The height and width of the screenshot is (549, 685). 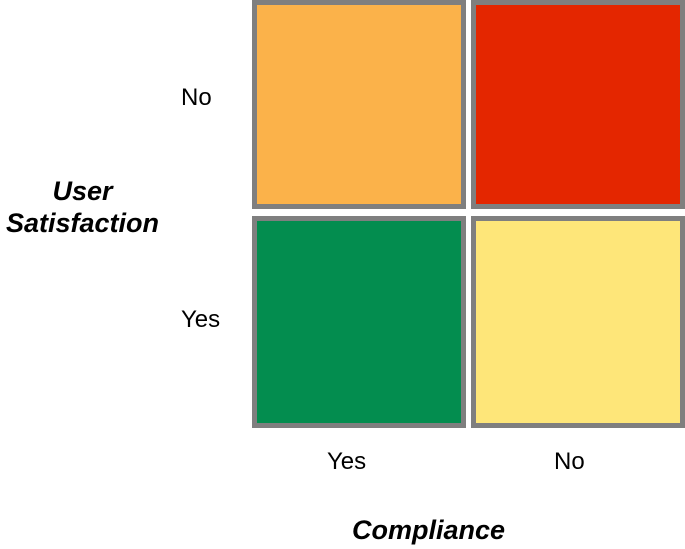 What do you see at coordinates (82, 207) in the screenshot?
I see `y-axis-title: User Satisfaction` at bounding box center [82, 207].